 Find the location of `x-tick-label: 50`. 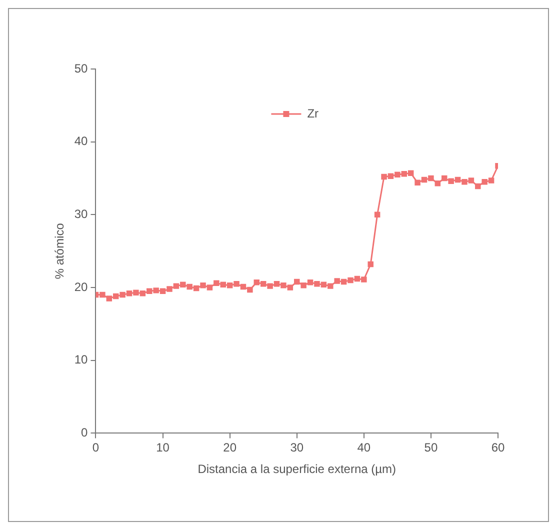

x-tick-label: 50 is located at coordinates (431, 447).